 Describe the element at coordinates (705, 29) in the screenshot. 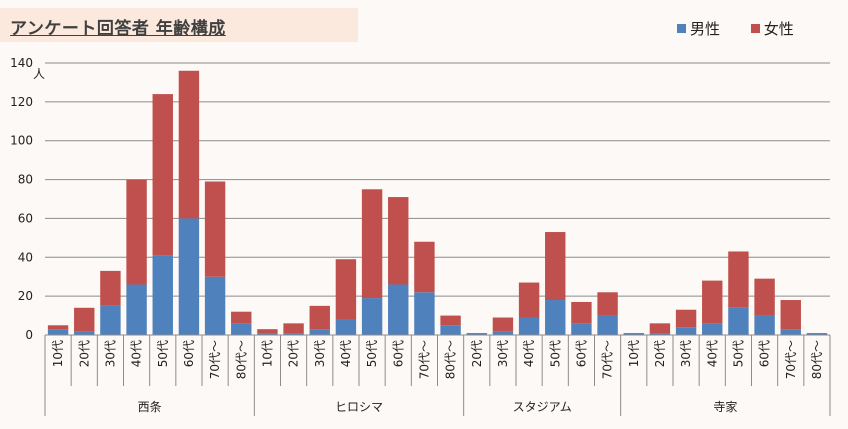

I see `legend-label-male: 男性` at that location.